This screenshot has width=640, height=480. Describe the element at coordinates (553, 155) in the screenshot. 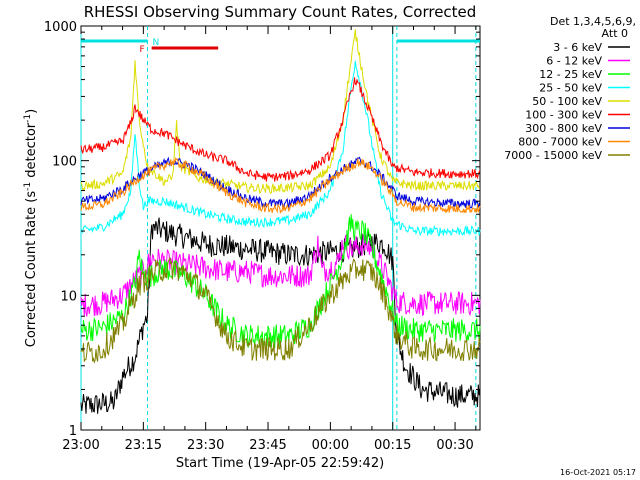

I see `legend-label: 7000 - 15000 keV` at that location.